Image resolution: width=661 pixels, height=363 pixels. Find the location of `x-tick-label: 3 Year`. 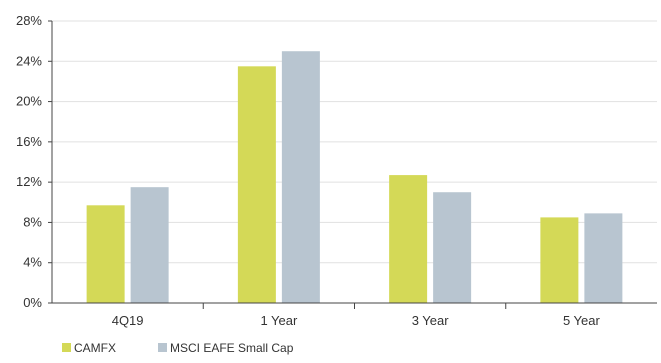

x-tick-label: 3 Year is located at coordinates (431, 320).